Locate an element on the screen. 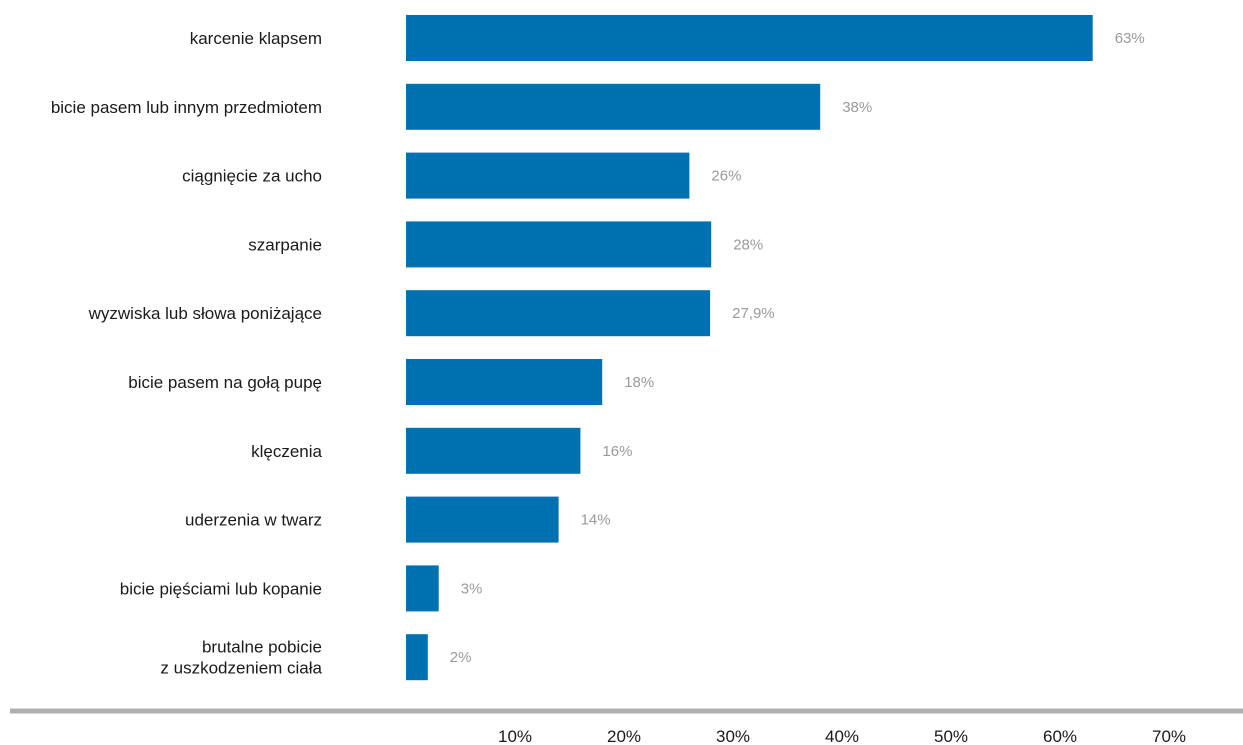  value-label: 63% is located at coordinates (1130, 38).